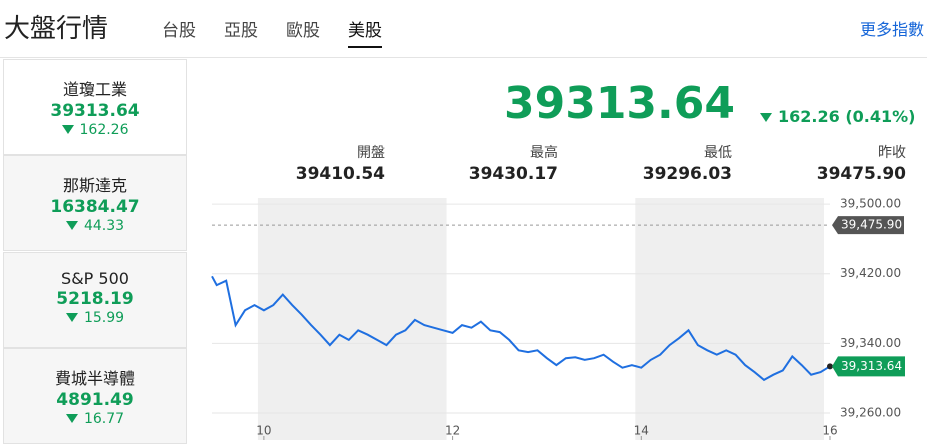  Describe the element at coordinates (892, 29) in the screenshot. I see `more-link: 更多指數` at that location.